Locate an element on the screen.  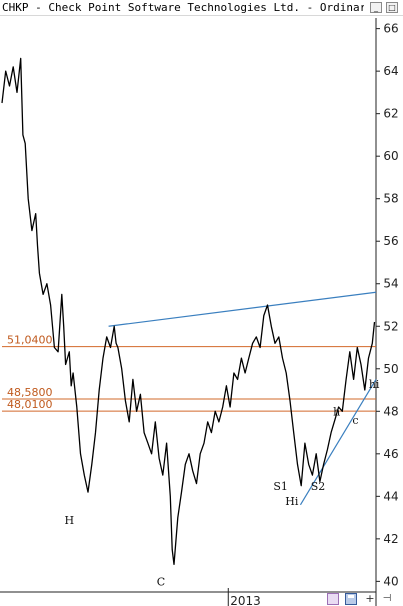
y-tick-label: 50 is located at coordinates (390, 369).